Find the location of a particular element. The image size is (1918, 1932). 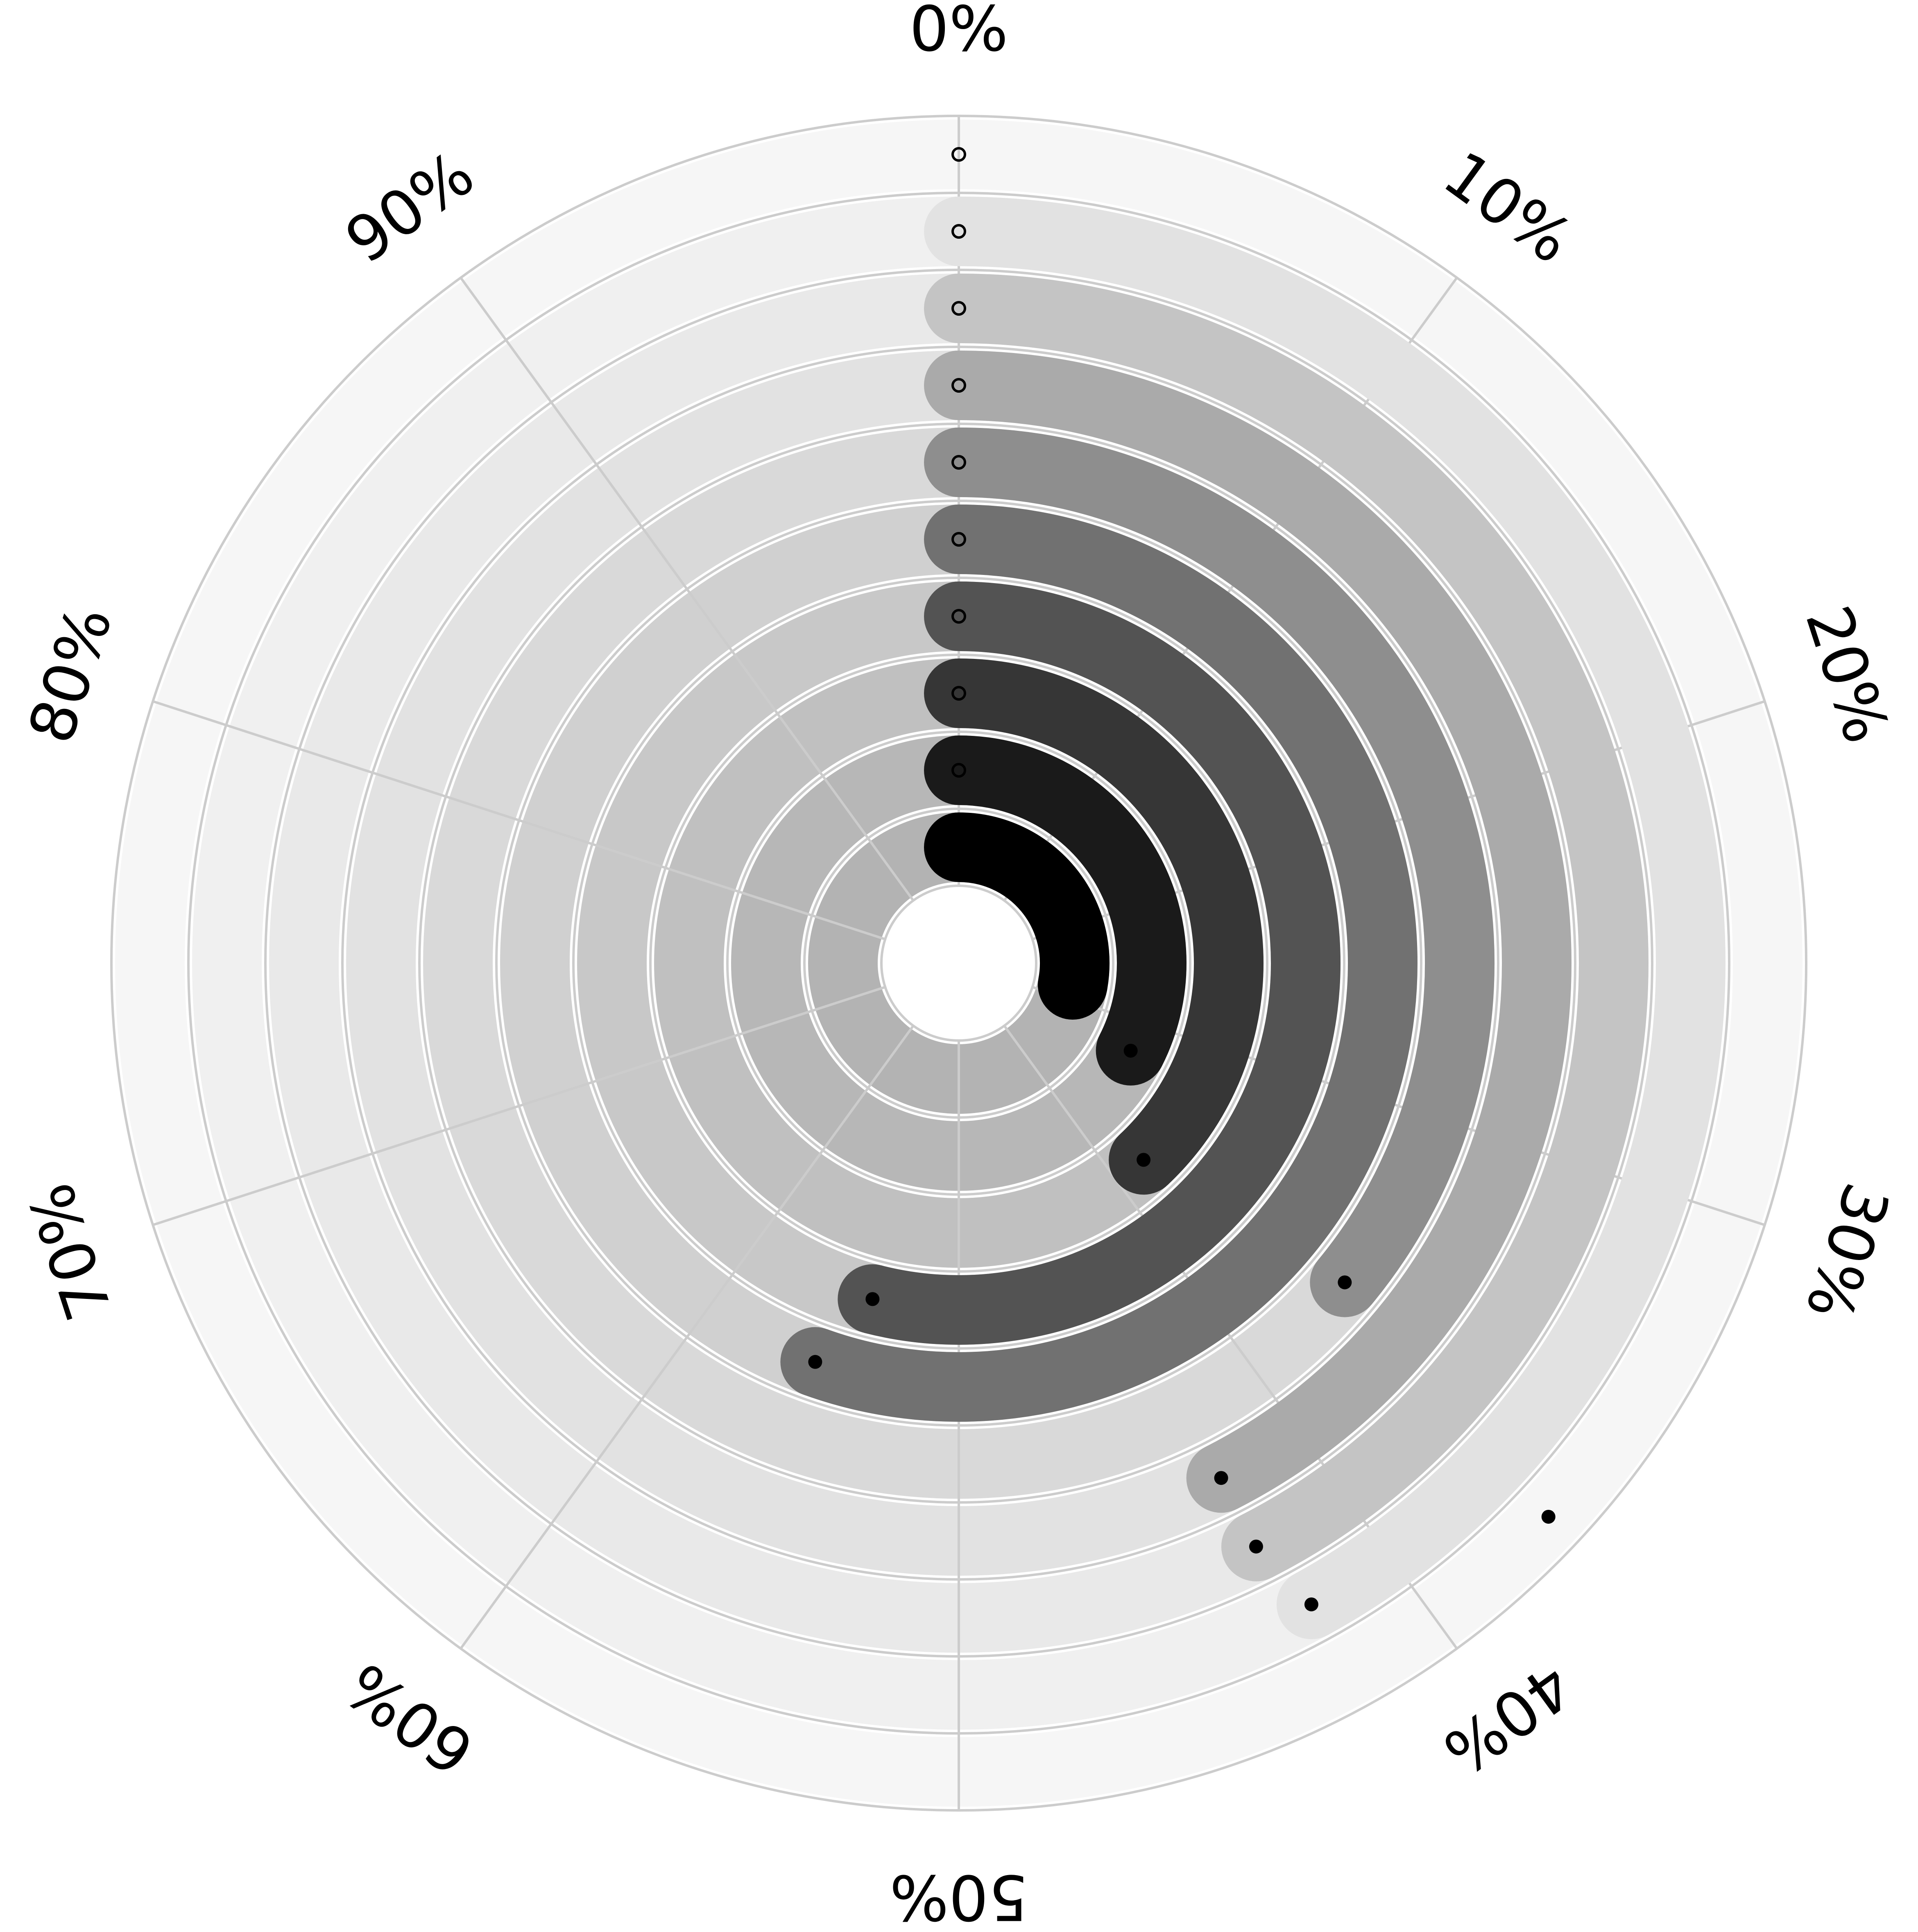

angular-tick-label: 40% is located at coordinates (1508, 1719).